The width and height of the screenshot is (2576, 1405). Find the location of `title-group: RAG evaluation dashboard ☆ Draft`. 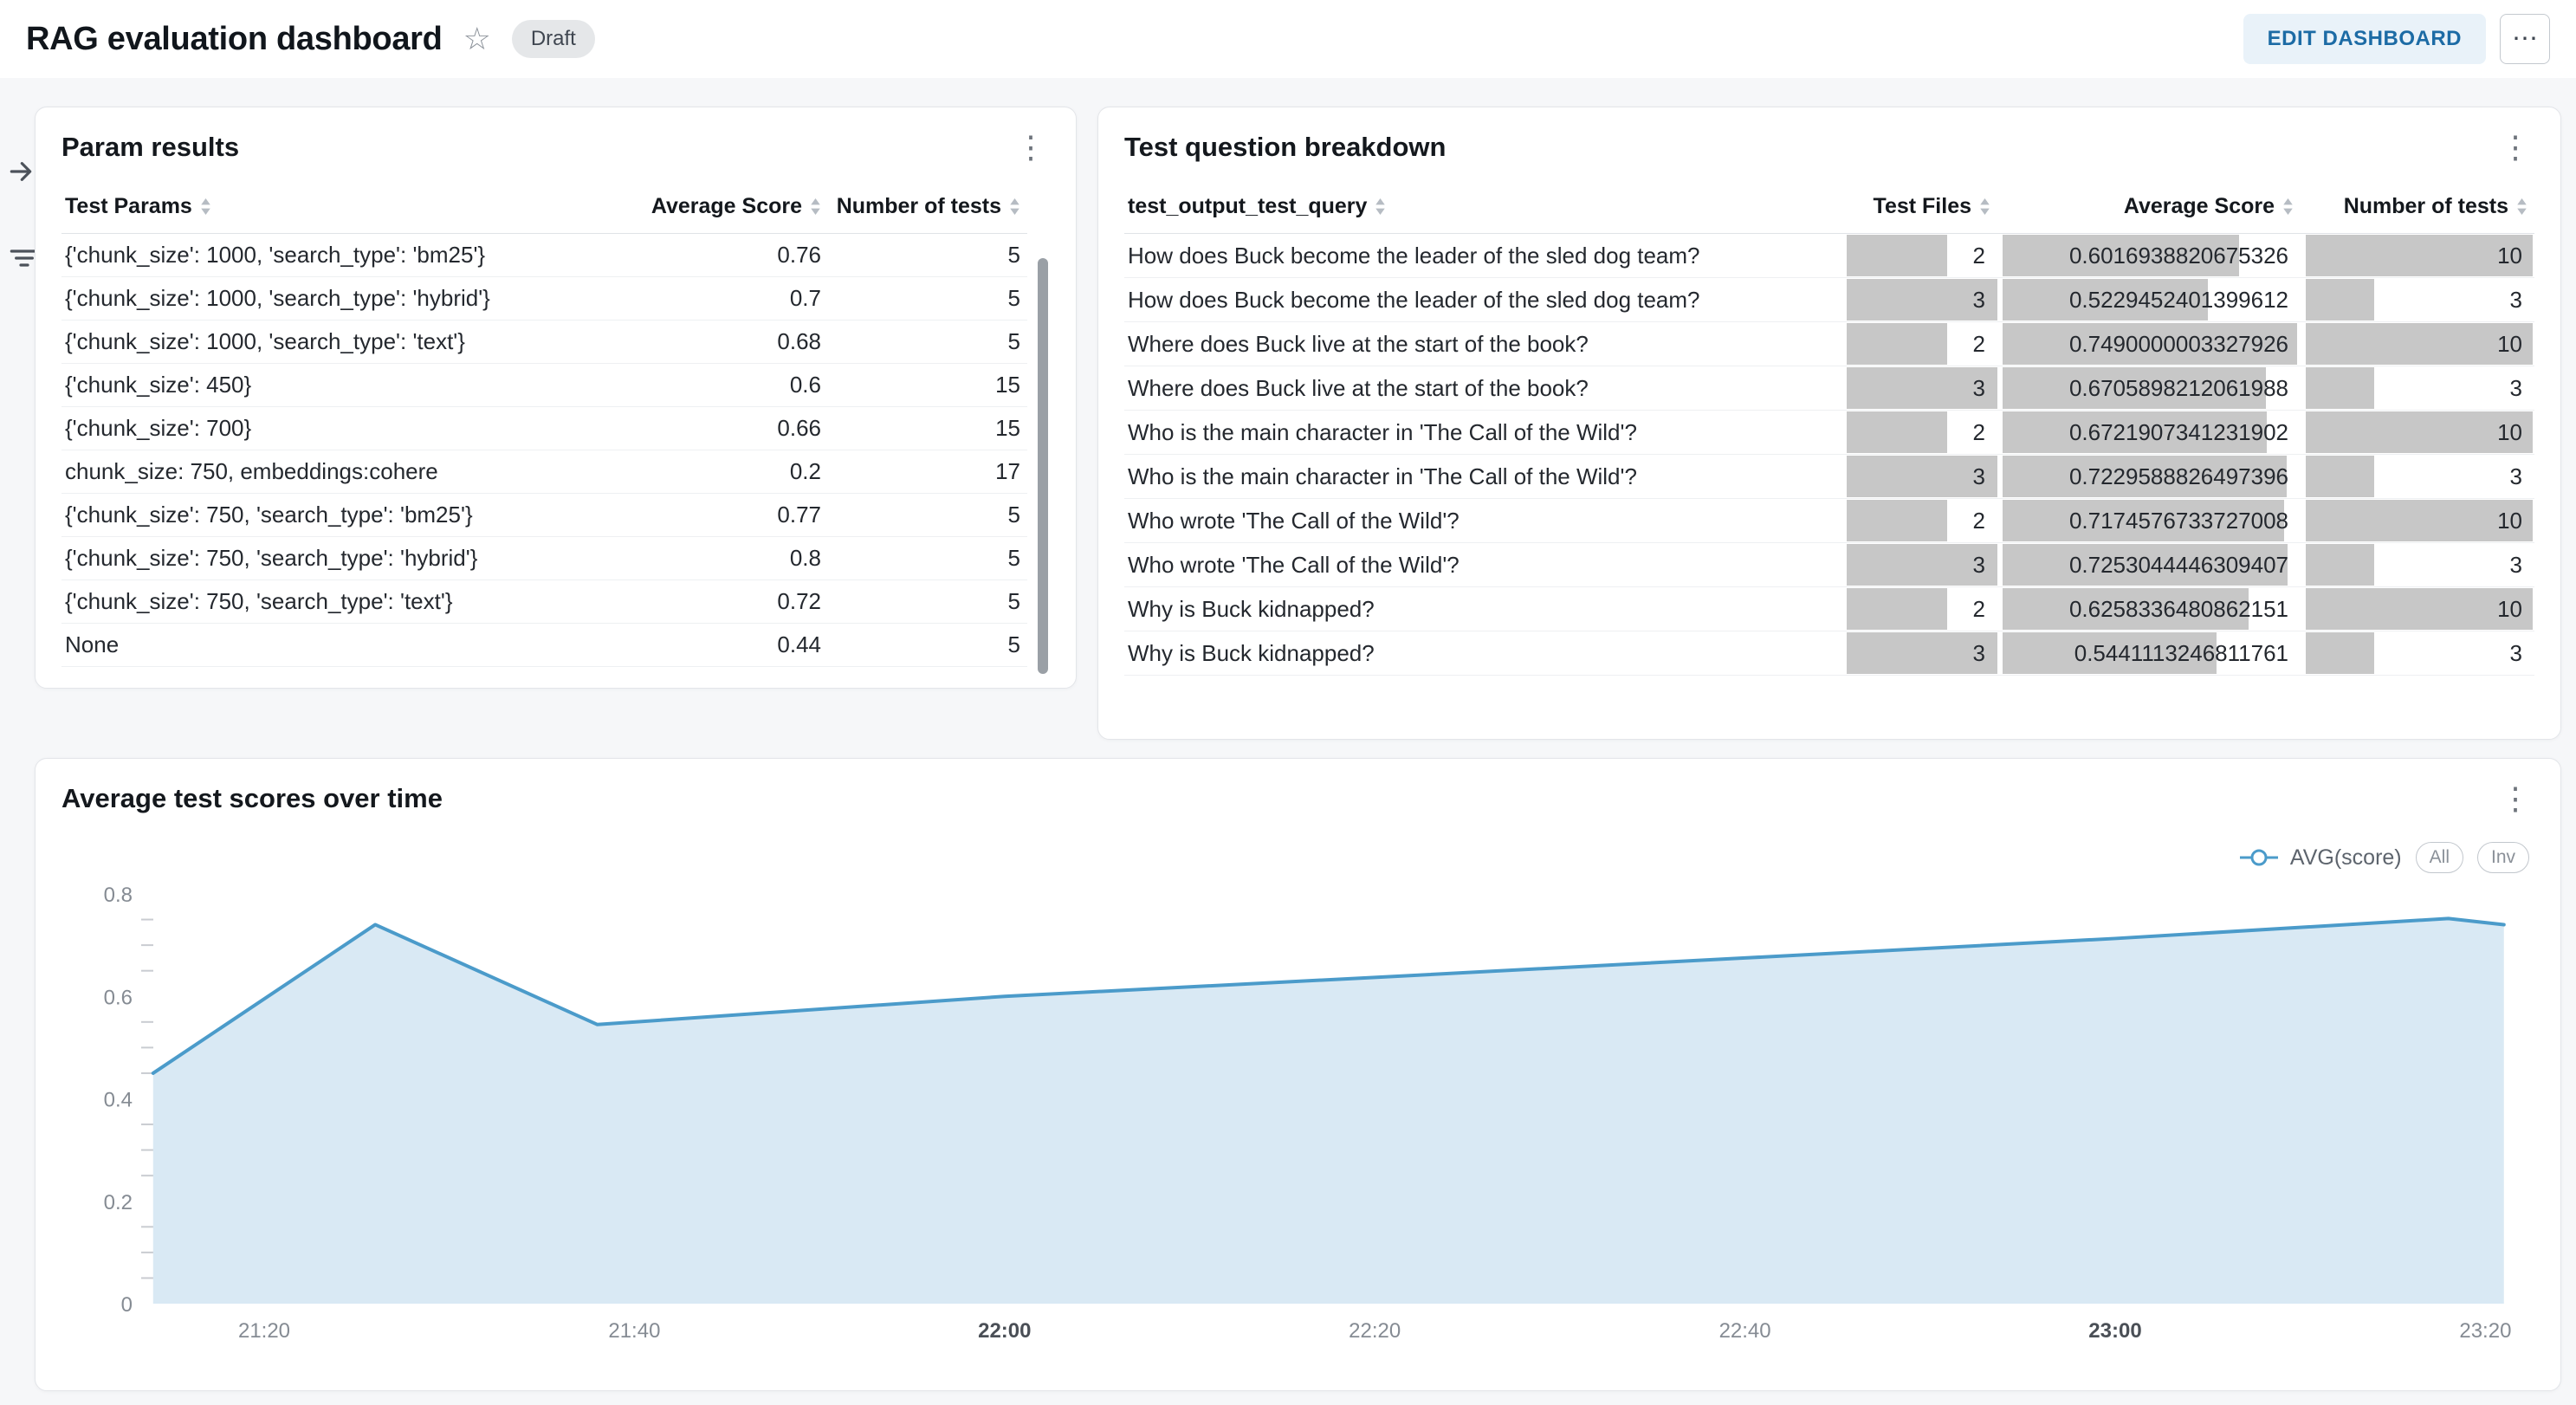

title-group: RAG evaluation dashboard ☆ Draft is located at coordinates (310, 39).